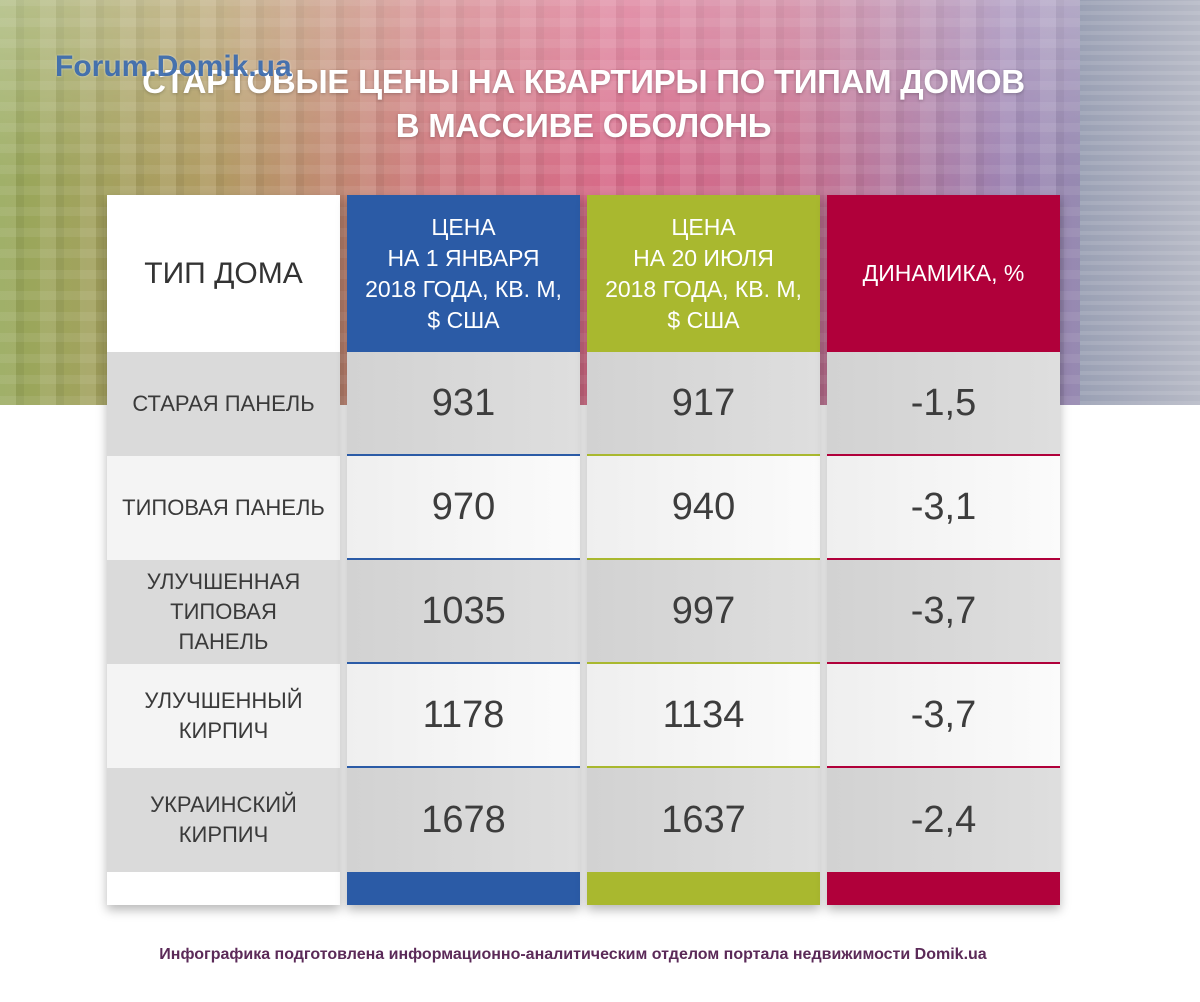 The image size is (1200, 1002). I want to click on price-jul-value: 997, so click(703, 611).